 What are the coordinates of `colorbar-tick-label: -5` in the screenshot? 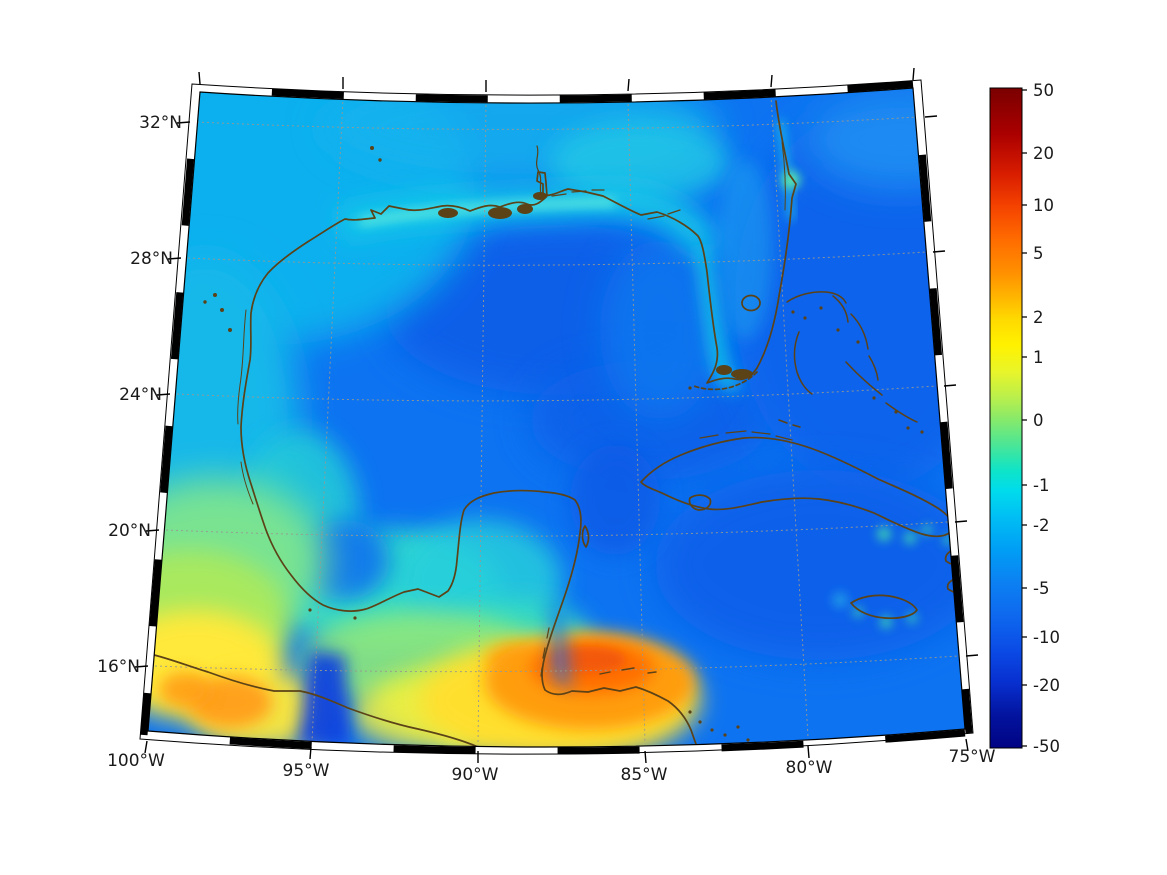 It's located at (1041, 588).